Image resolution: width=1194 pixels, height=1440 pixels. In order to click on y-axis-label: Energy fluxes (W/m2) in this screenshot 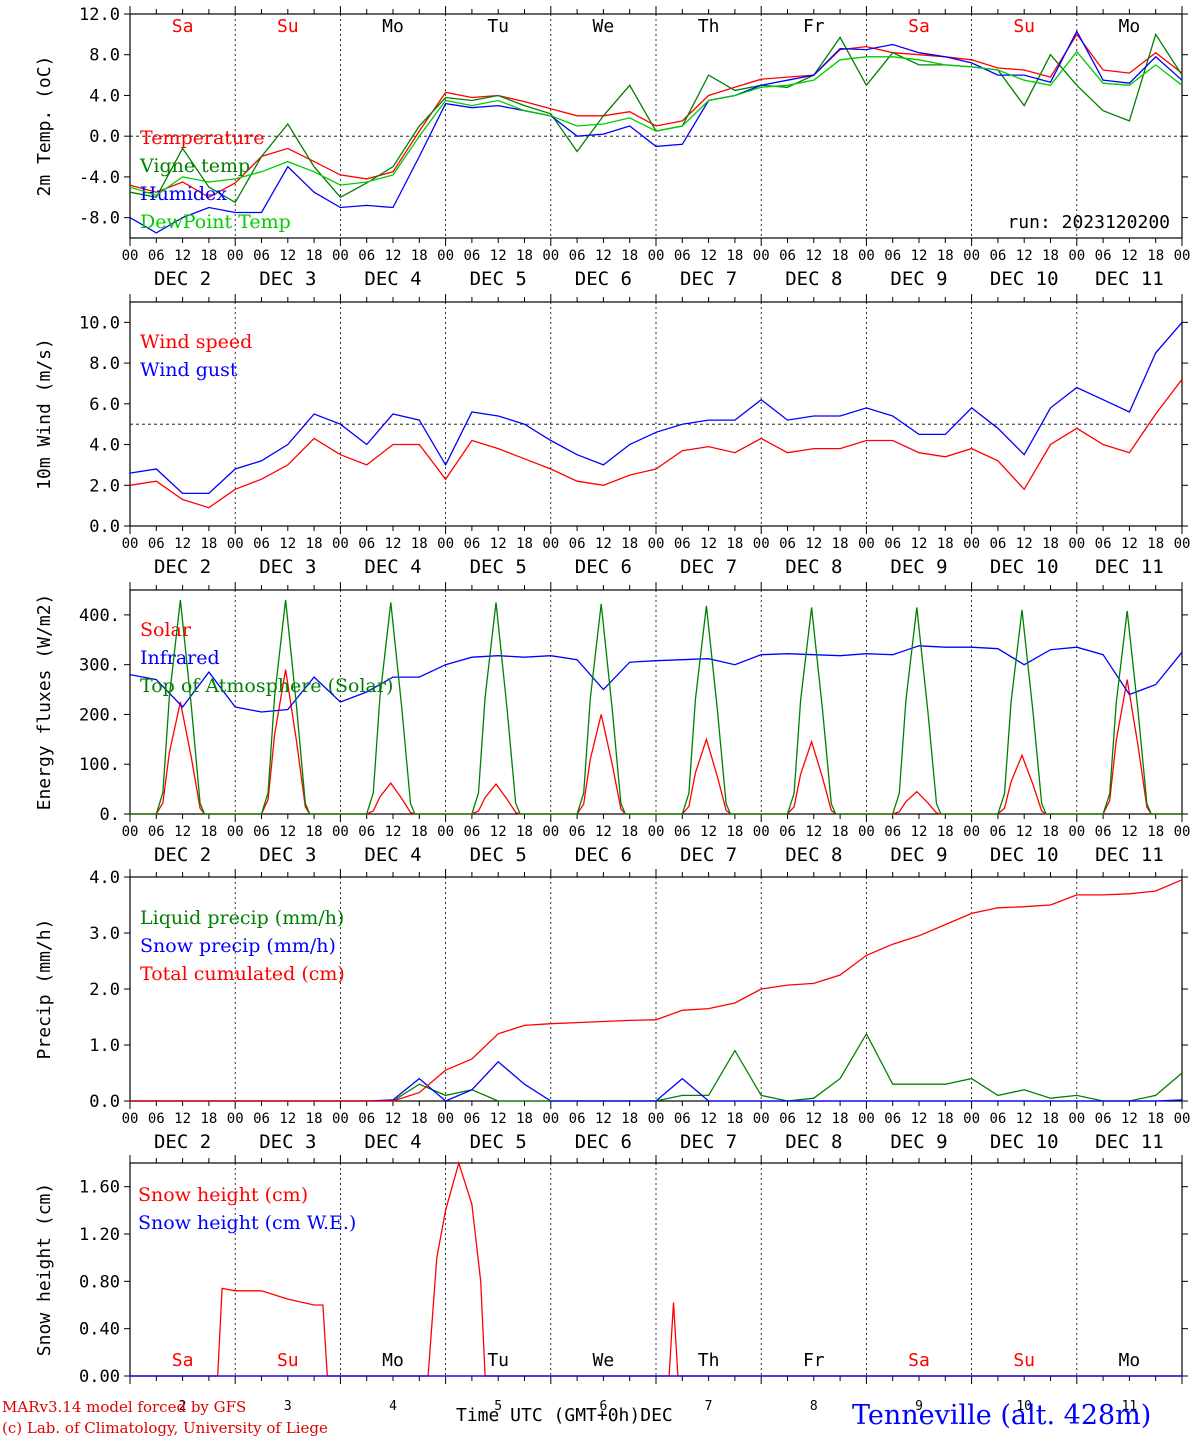, I will do `click(44, 702)`.